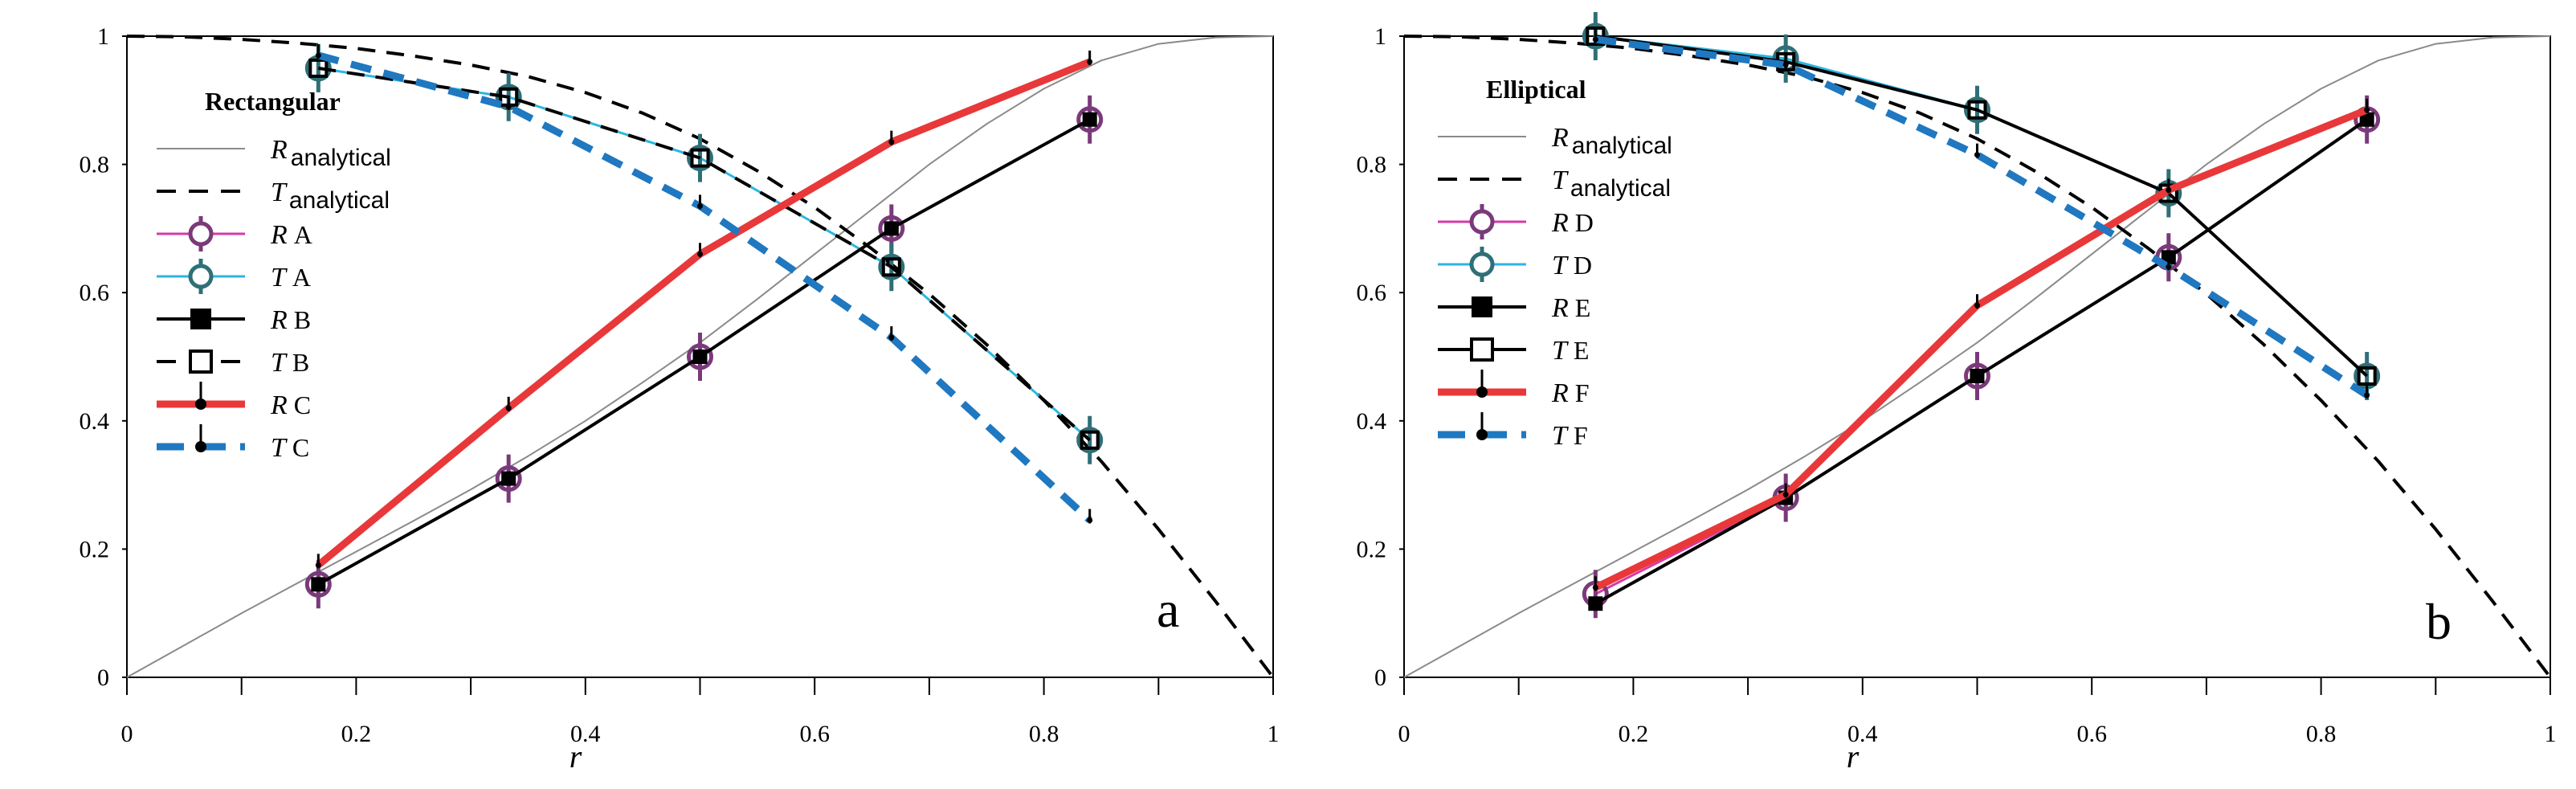 The width and height of the screenshot is (2576, 789). I want to click on x-tick-label: 1, so click(1274, 734).